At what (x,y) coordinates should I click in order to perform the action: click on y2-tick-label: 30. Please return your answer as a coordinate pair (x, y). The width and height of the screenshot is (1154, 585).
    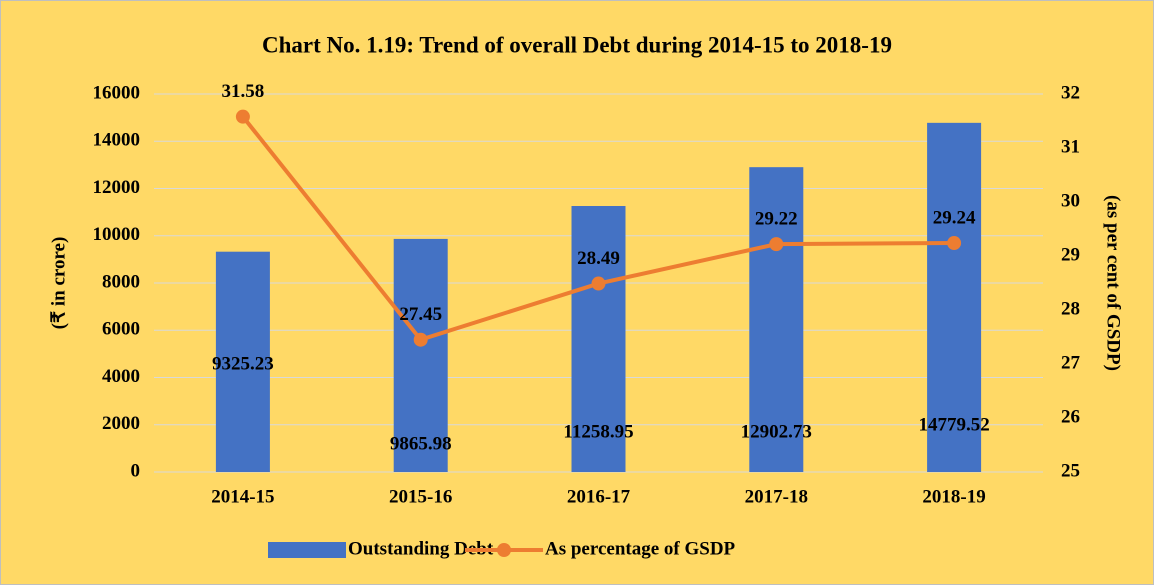
    Looking at the image, I should click on (1070, 200).